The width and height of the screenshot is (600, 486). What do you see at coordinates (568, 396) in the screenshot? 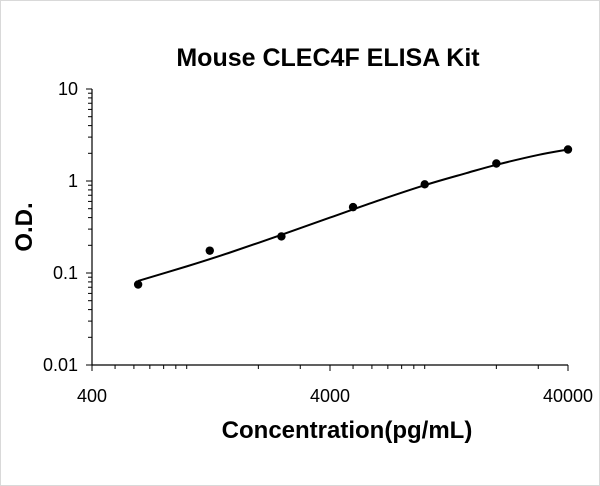
I see `x-tick-label: 40000` at bounding box center [568, 396].